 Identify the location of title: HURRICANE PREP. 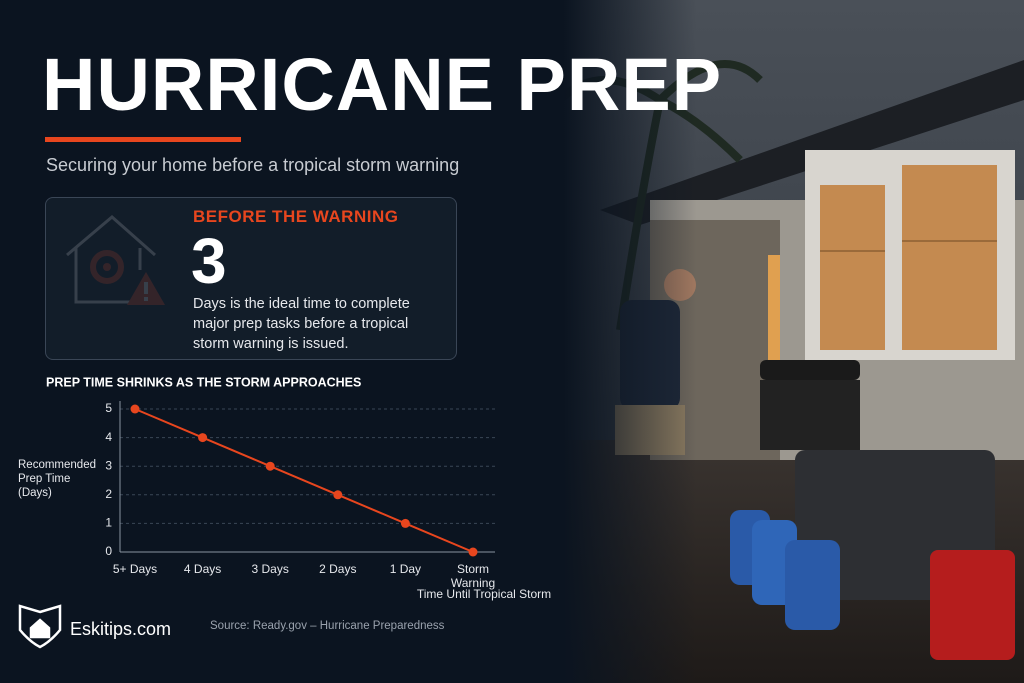
(382, 84).